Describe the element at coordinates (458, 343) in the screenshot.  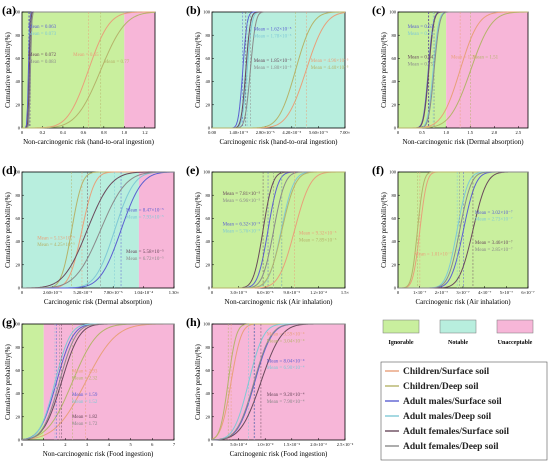
I see `legend-zone-label: Notable` at that location.